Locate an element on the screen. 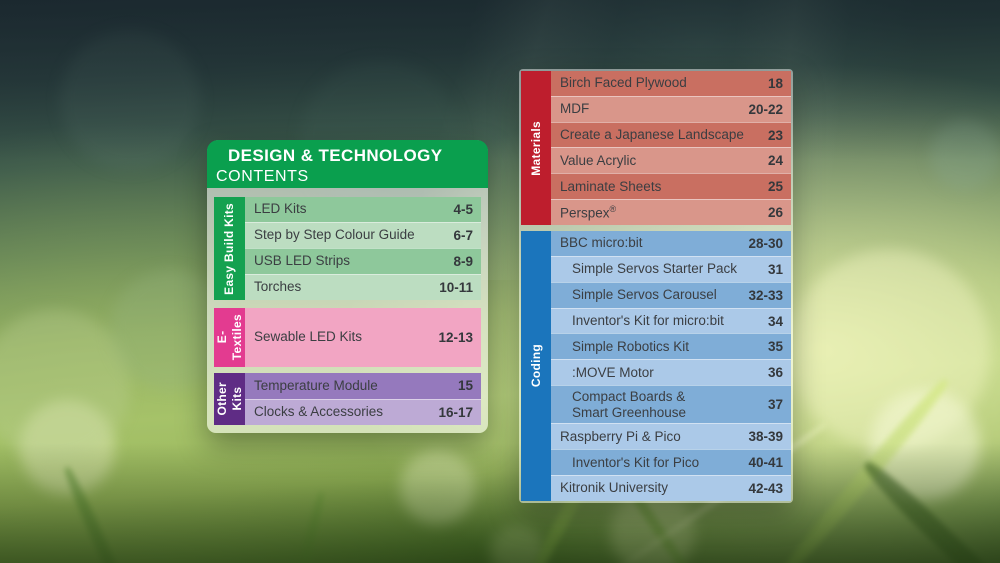  toc-row: :MOVE Motor 36 is located at coordinates (671, 372).